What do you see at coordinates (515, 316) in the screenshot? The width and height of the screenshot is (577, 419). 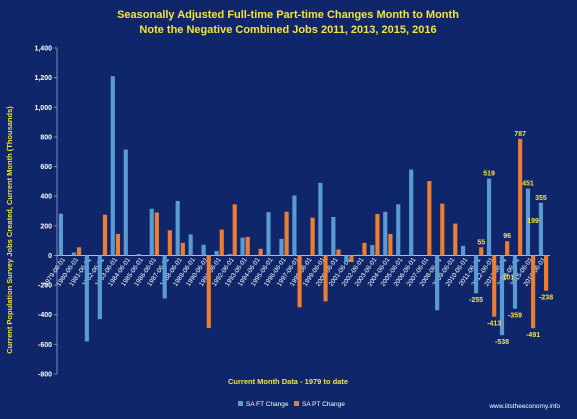 I see `data-label: -359` at bounding box center [515, 316].